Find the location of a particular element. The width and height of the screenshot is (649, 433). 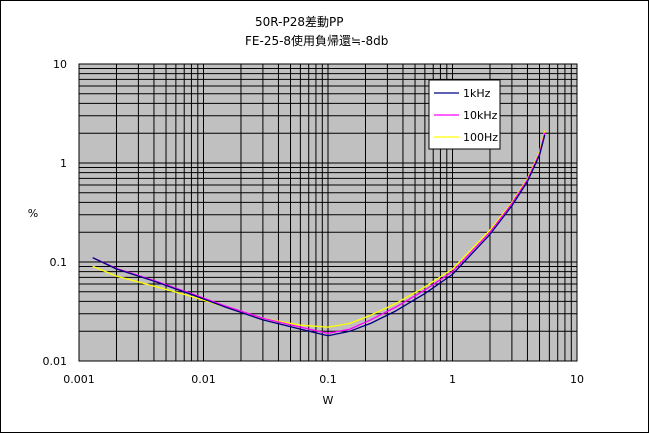

chart-title-line-2: FE-25-8使用負帰還≒-8db is located at coordinates (316, 40).